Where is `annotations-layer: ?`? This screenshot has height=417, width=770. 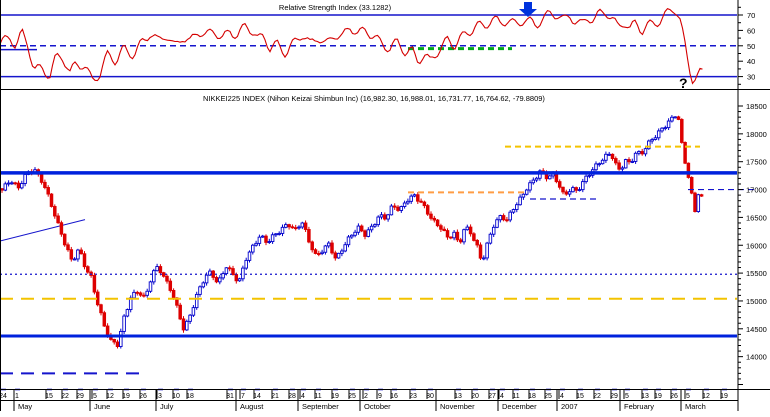 annotations-layer: ? is located at coordinates (603, 46).